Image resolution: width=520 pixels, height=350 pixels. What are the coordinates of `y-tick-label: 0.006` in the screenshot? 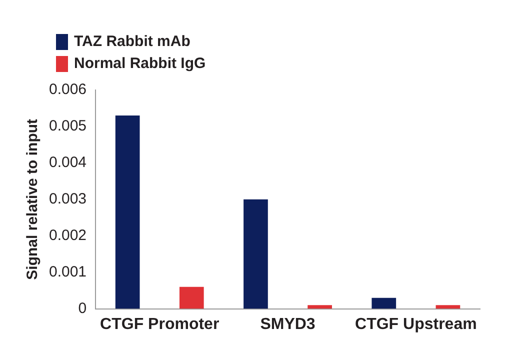 It's located at (67, 89).